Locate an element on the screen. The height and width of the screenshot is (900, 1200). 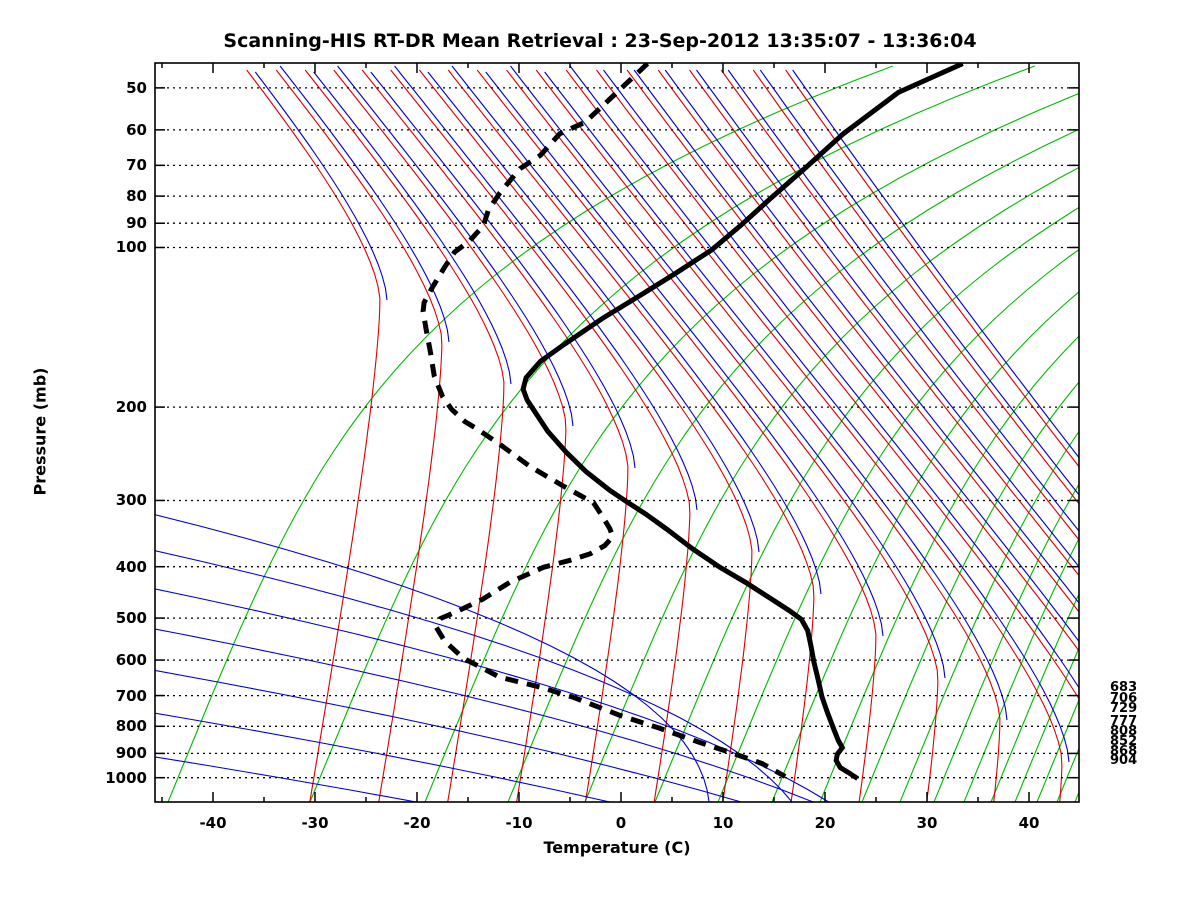
x-tick-label: -30 is located at coordinates (315, 823).